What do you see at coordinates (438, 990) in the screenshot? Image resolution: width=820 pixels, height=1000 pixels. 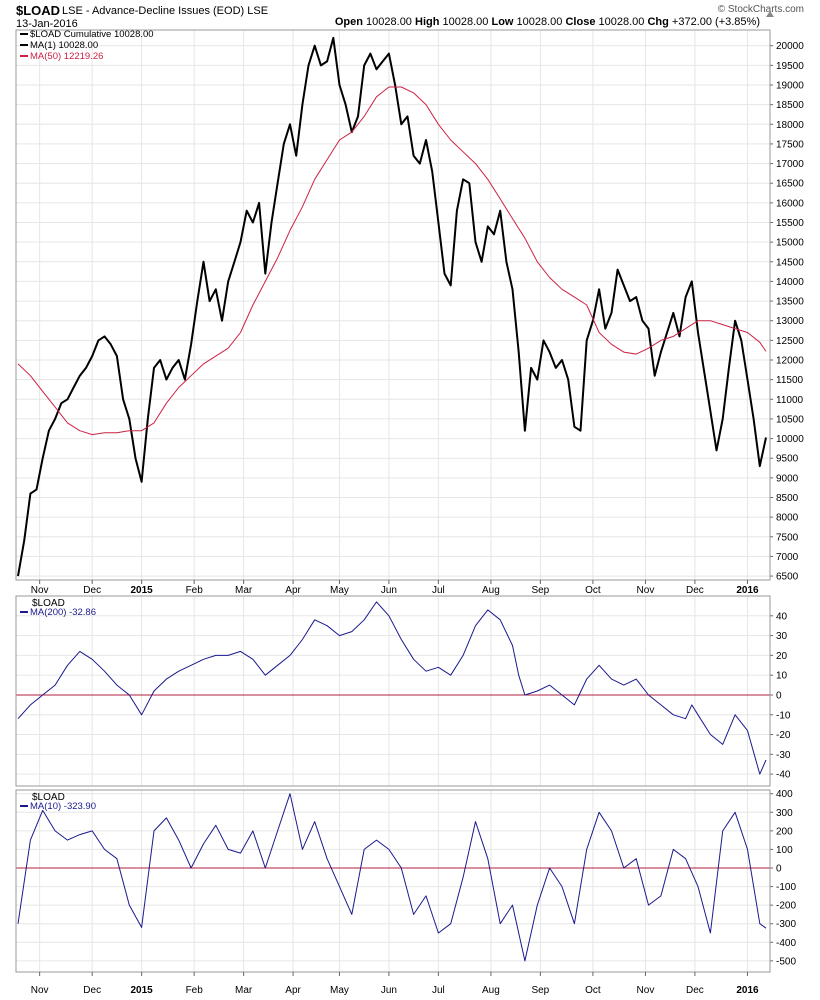 I see `x-tick-label-bottom: Jul` at bounding box center [438, 990].